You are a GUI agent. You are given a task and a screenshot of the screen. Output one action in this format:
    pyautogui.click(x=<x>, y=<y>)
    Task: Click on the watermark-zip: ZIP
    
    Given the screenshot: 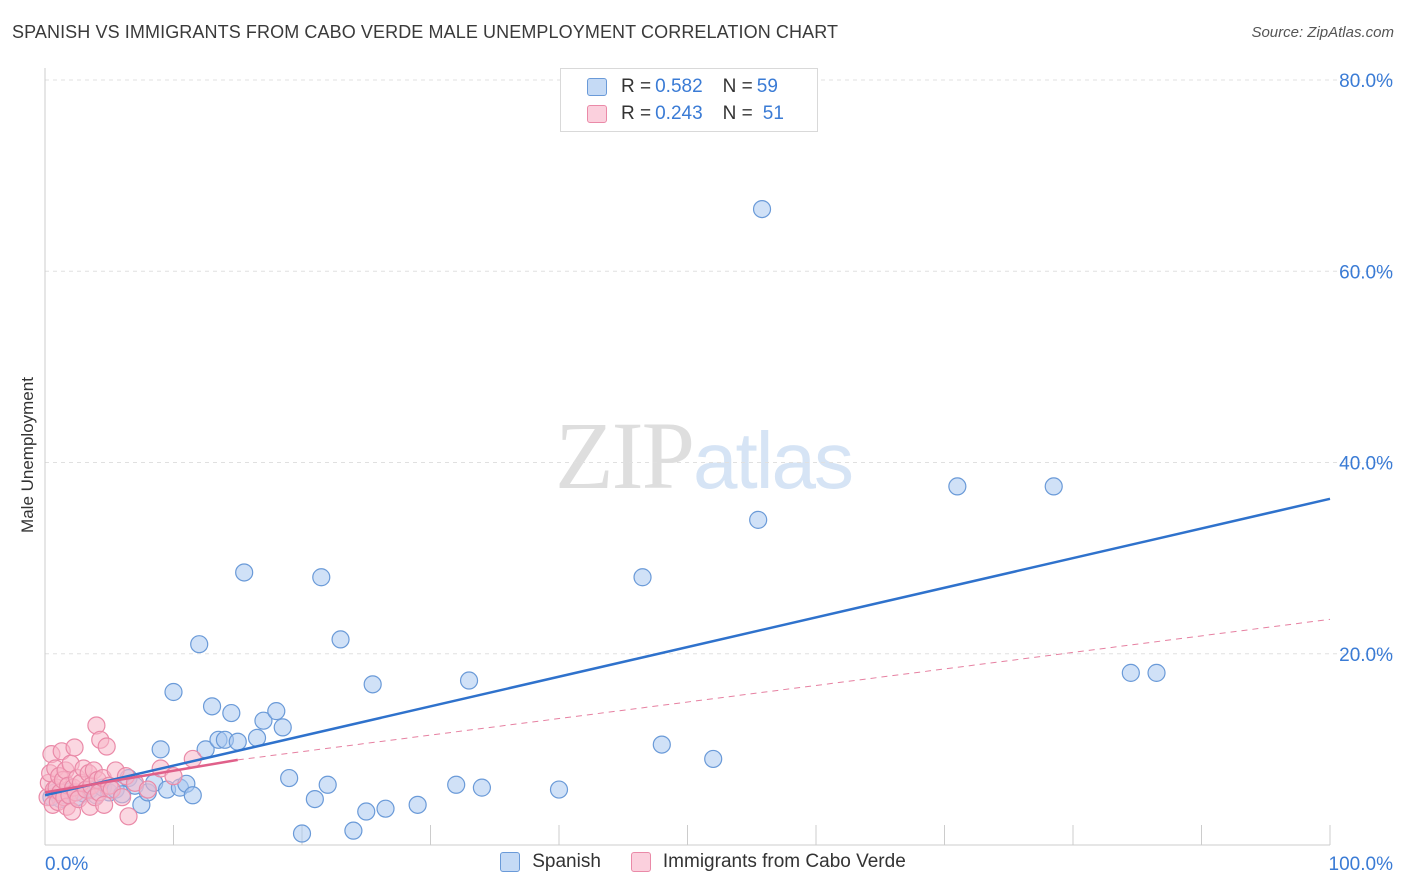 What is the action you would take?
    pyautogui.click(x=625, y=455)
    